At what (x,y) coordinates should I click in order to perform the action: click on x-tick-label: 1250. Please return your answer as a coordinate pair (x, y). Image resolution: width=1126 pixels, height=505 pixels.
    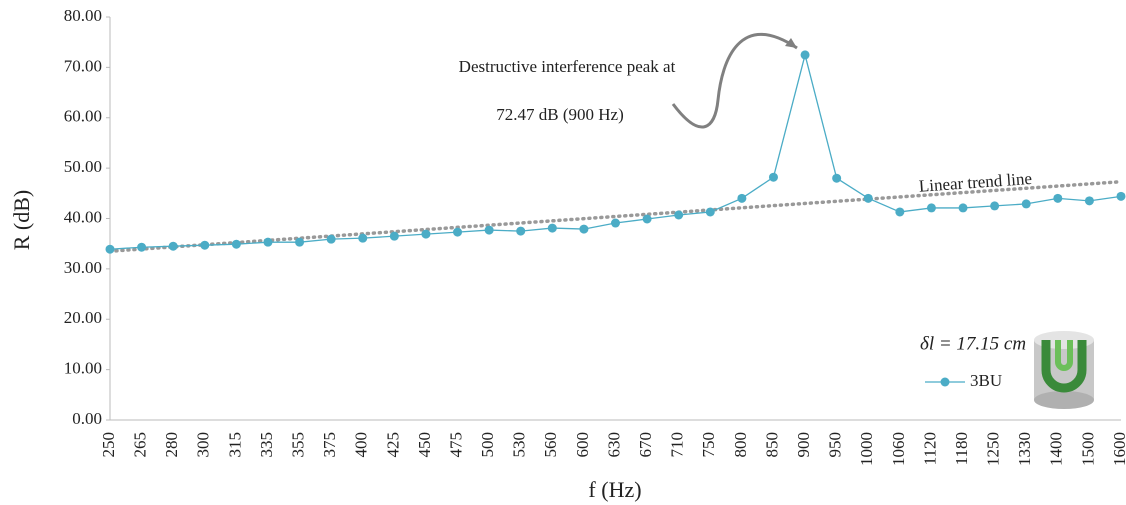
    Looking at the image, I should click on (993, 449).